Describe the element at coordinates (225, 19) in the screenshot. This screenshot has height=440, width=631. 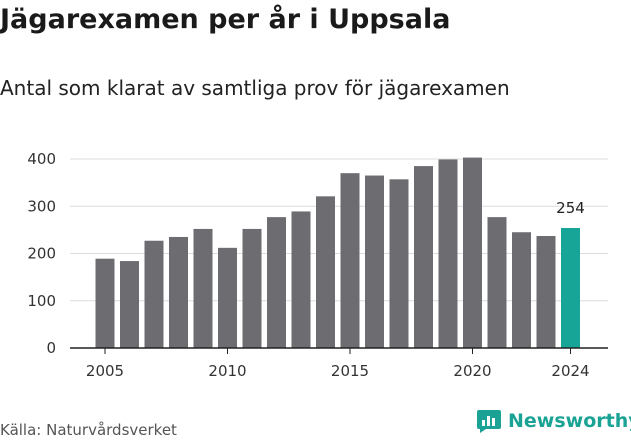
I see `chart-title: Jägarexamen per år i Uppsala` at that location.